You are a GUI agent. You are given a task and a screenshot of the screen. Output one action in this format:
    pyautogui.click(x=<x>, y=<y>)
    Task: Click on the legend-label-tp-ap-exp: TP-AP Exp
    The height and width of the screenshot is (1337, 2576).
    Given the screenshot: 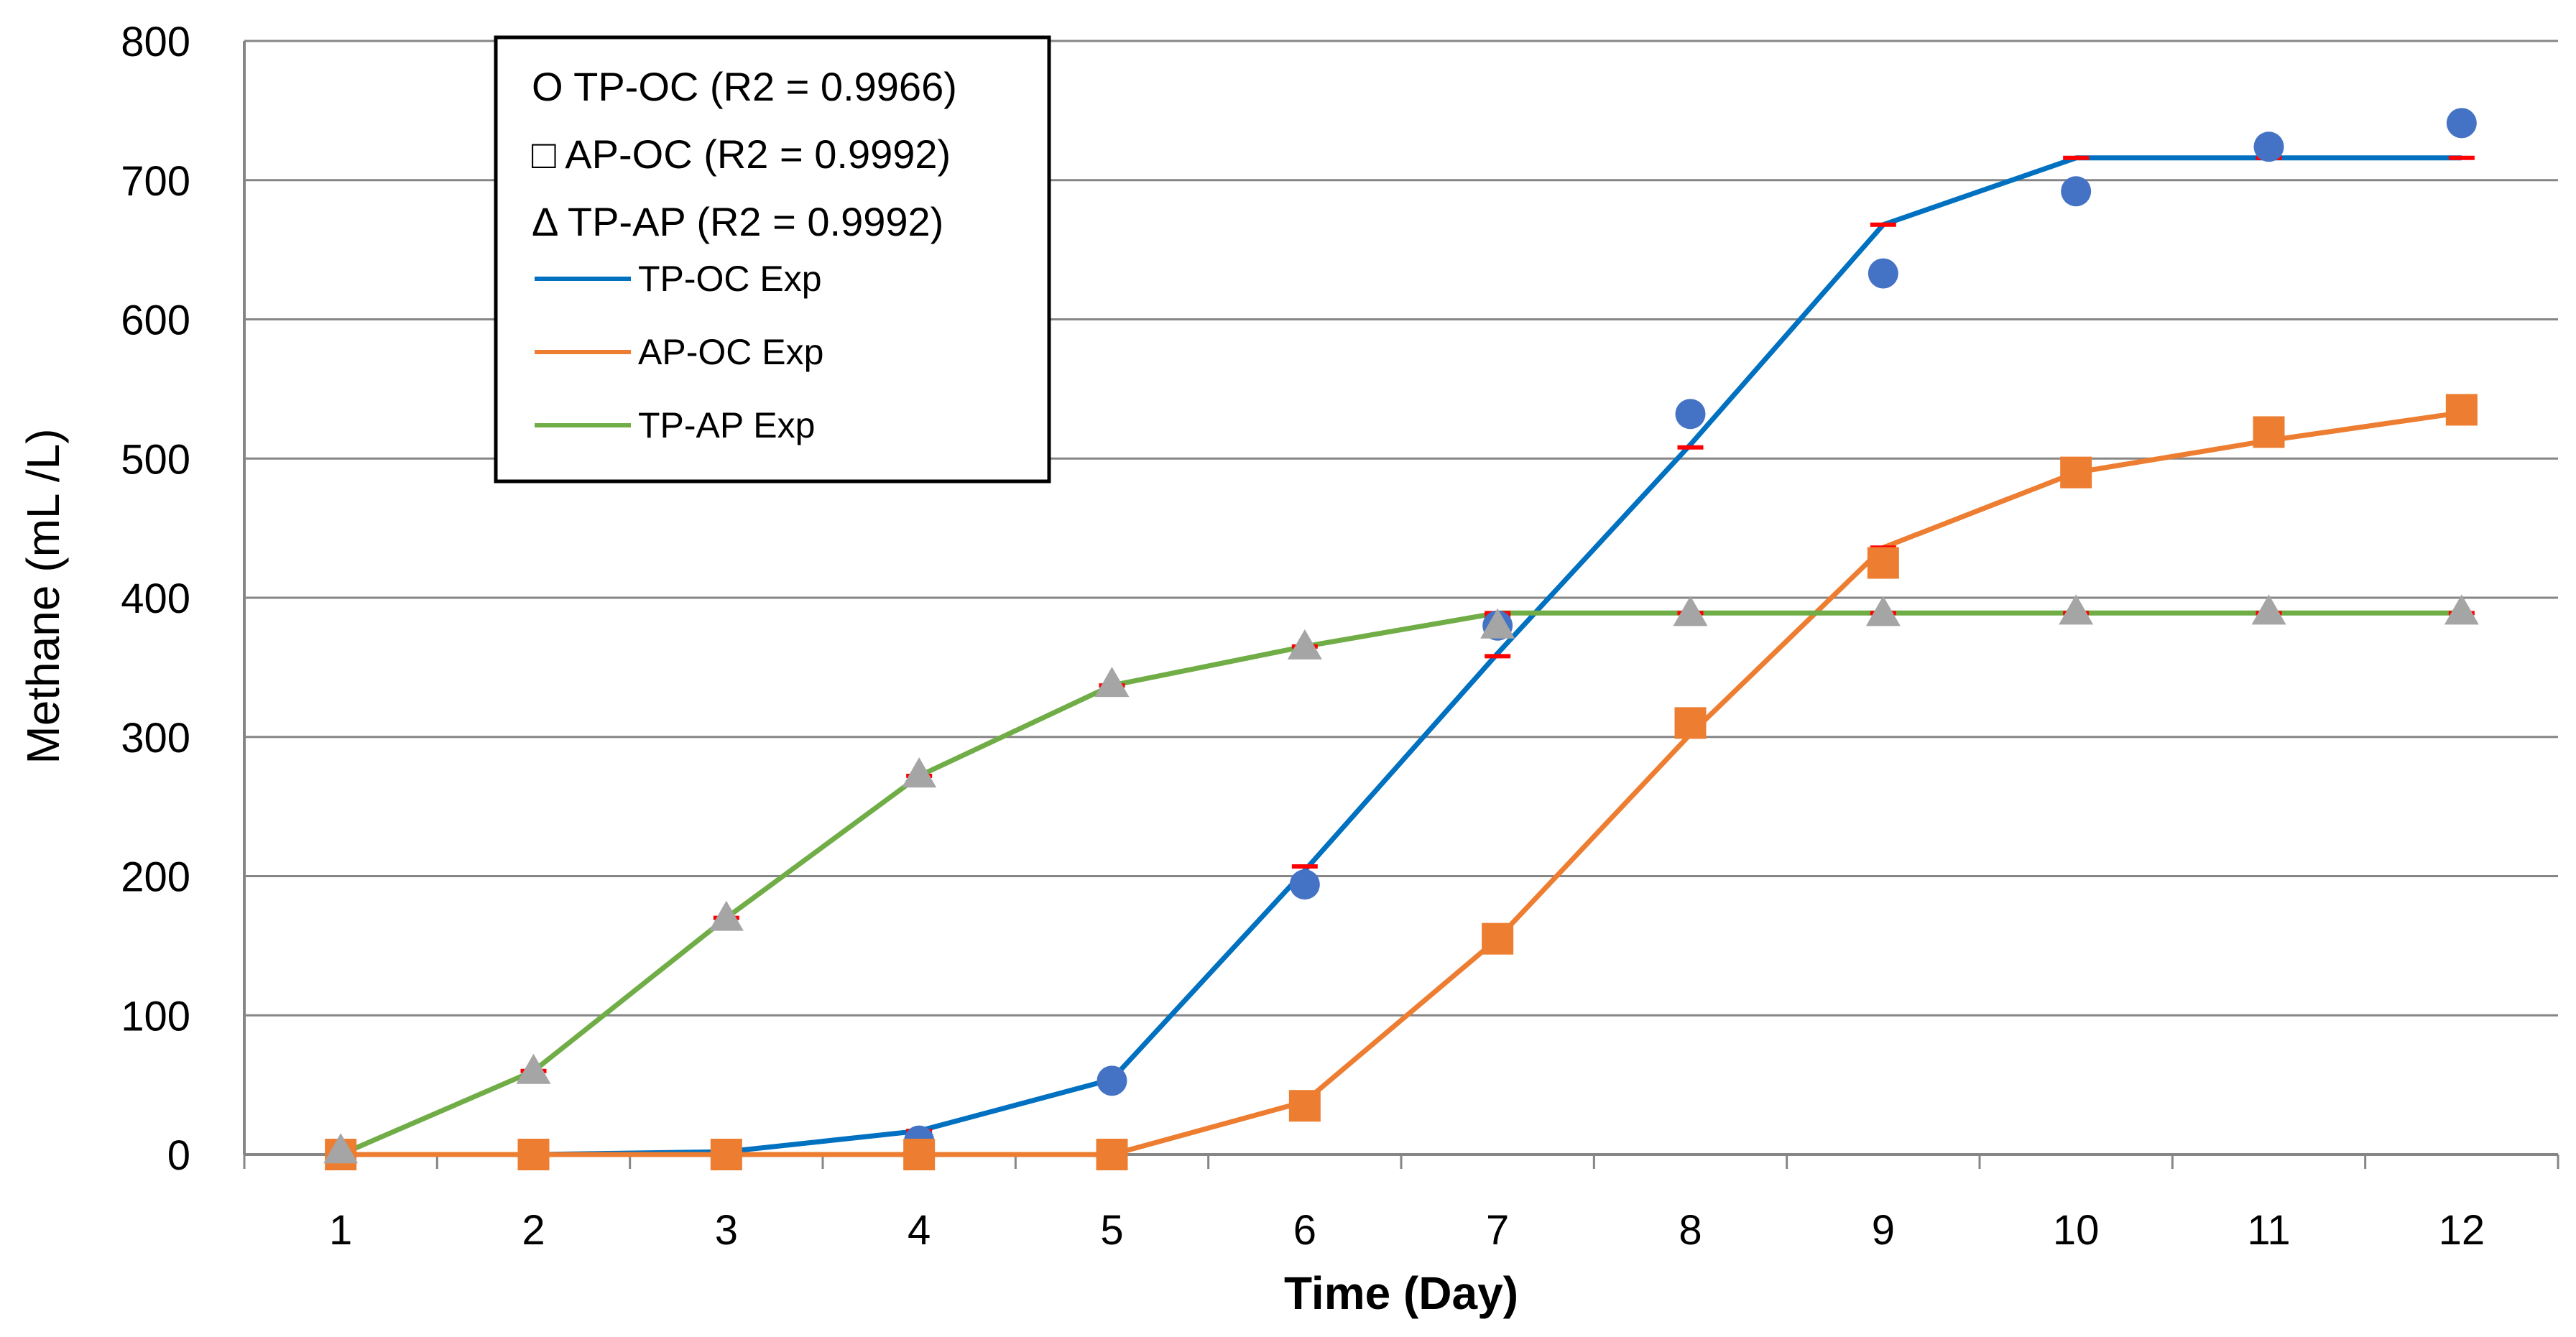 What is the action you would take?
    pyautogui.click(x=727, y=425)
    